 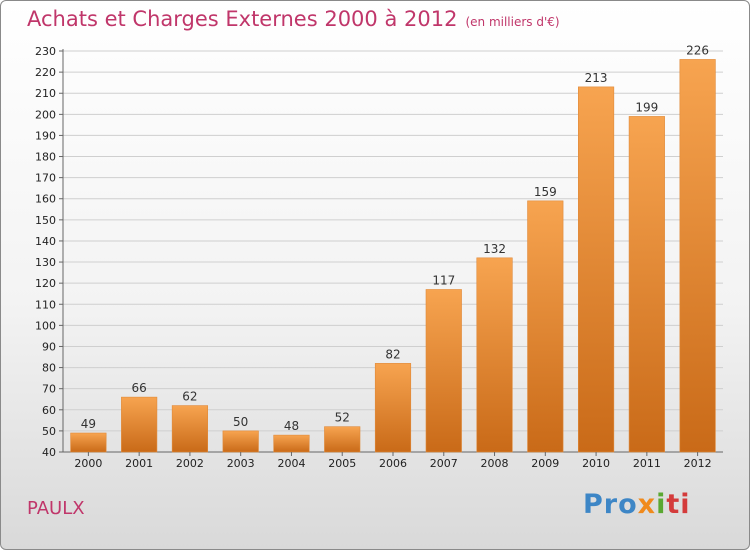 I want to click on x-tick-label-2003: 2003, so click(x=241, y=463).